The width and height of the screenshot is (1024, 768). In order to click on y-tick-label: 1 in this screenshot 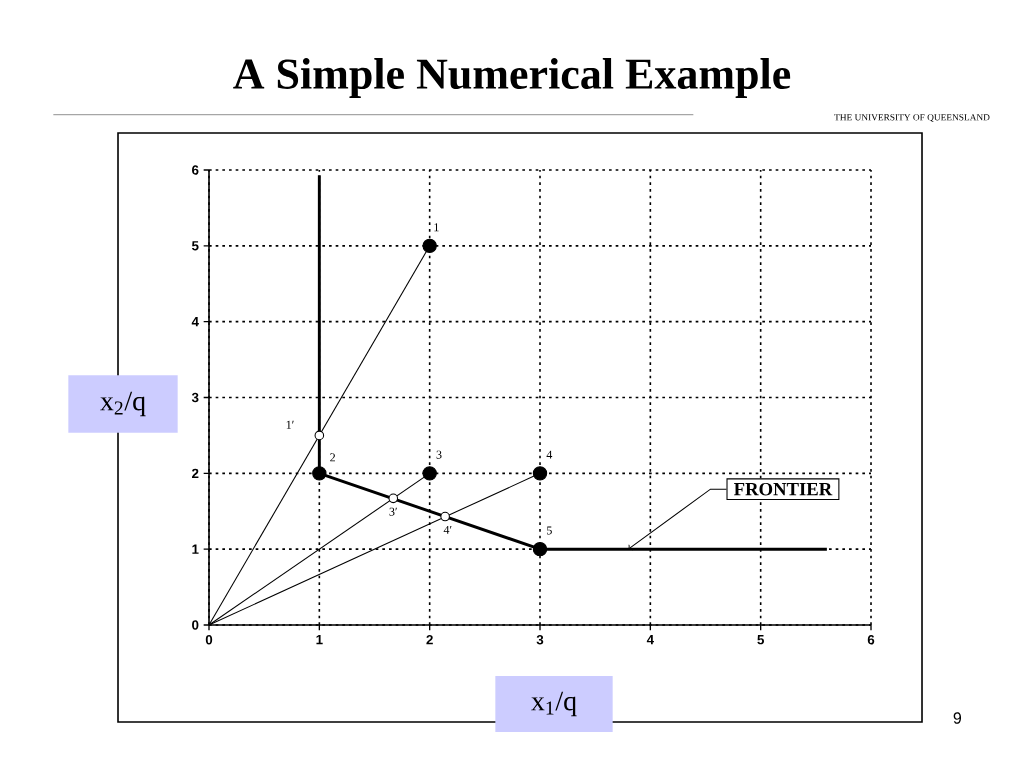, I will do `click(195, 549)`.